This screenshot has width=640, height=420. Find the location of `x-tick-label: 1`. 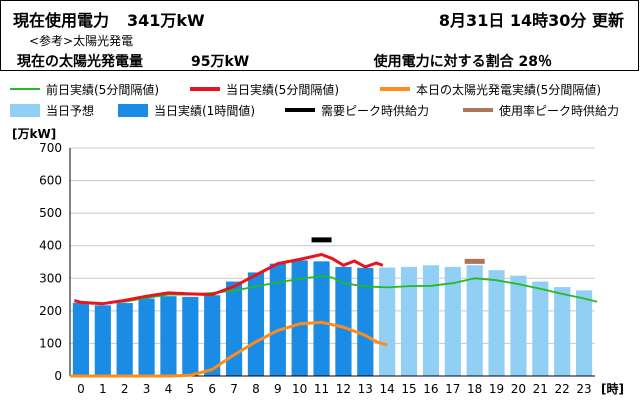

x-tick-label: 1 is located at coordinates (103, 389).